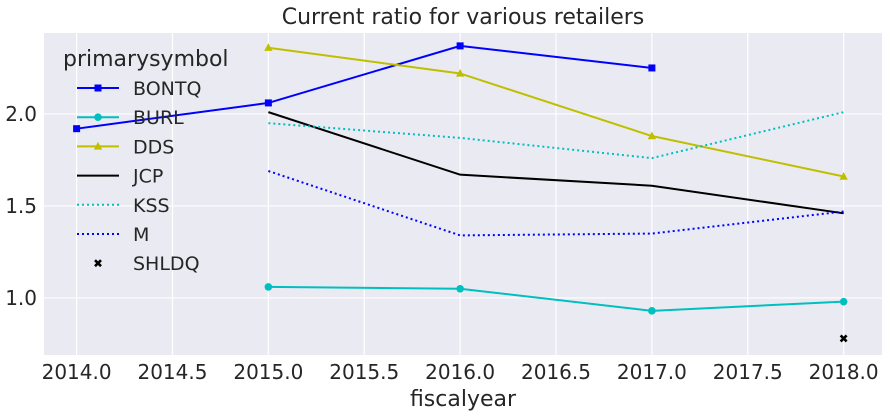 The width and height of the screenshot is (888, 417). Describe the element at coordinates (98, 263) in the screenshot. I see `legend-marker-shldq` at that location.